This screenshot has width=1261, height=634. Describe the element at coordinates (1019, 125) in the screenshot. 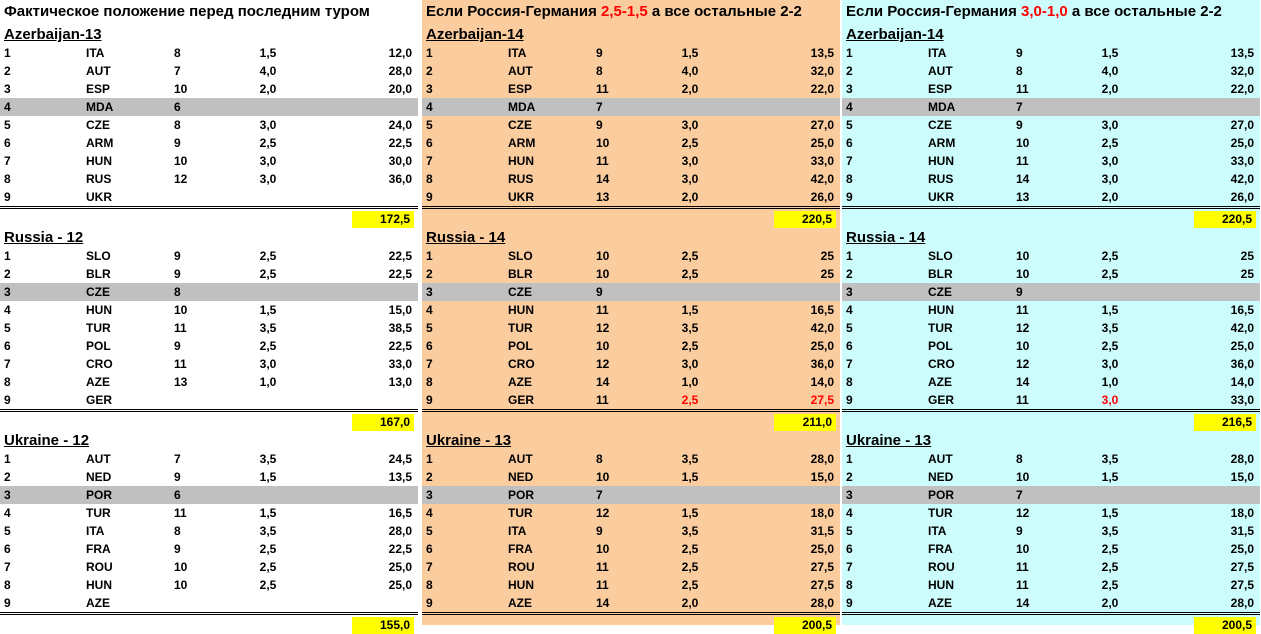

I see `rank-cell: 9` at that location.